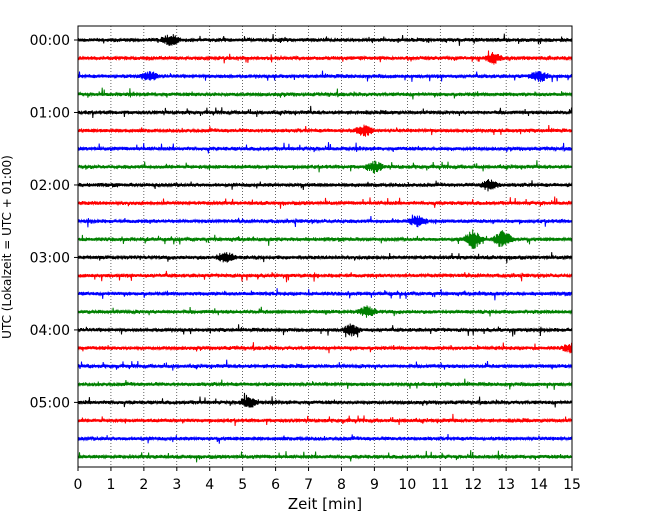 The image size is (650, 520). What do you see at coordinates (50, 41) in the screenshot?
I see `y-tick-label: 00:00` at bounding box center [50, 41].